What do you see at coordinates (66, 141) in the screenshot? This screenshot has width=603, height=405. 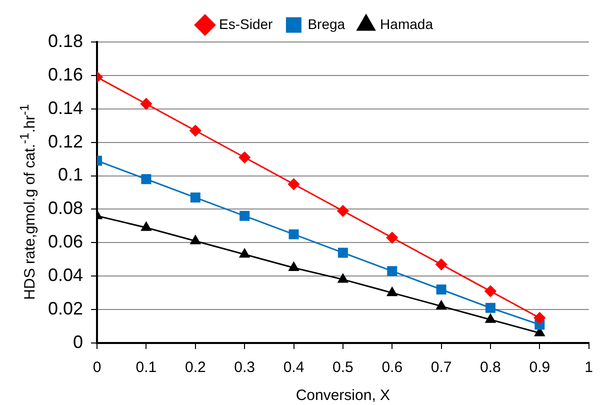 I see `y-tick-label: 0.12` at bounding box center [66, 141].